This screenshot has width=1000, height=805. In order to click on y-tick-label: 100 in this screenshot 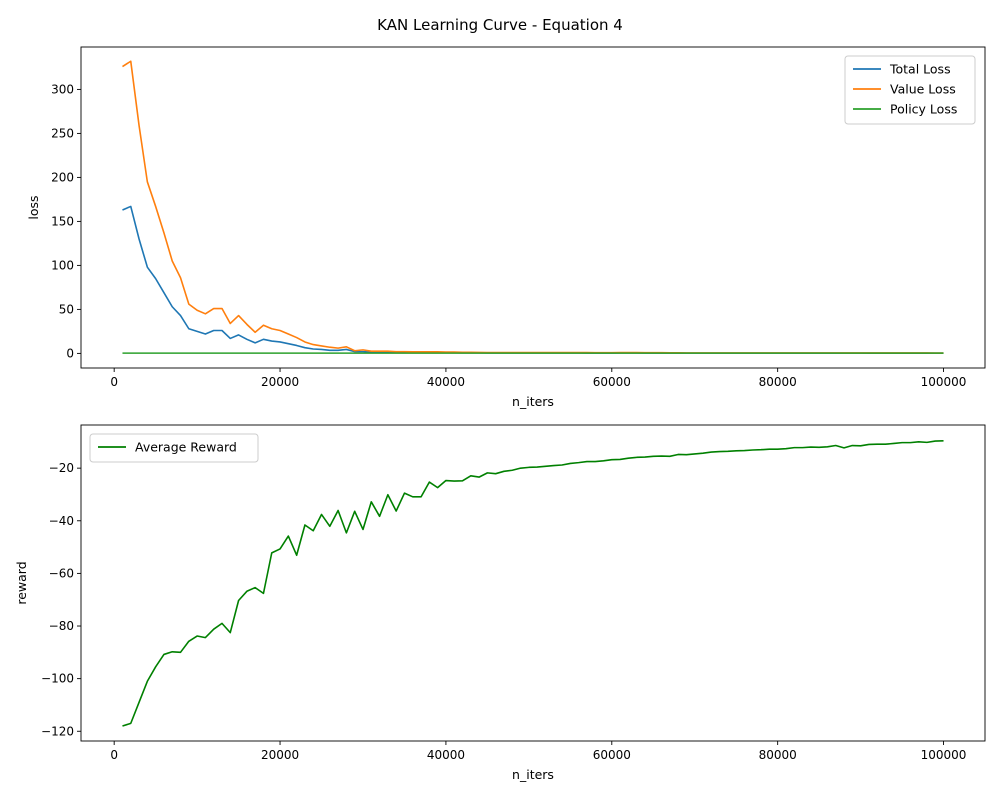, I will do `click(62, 265)`.